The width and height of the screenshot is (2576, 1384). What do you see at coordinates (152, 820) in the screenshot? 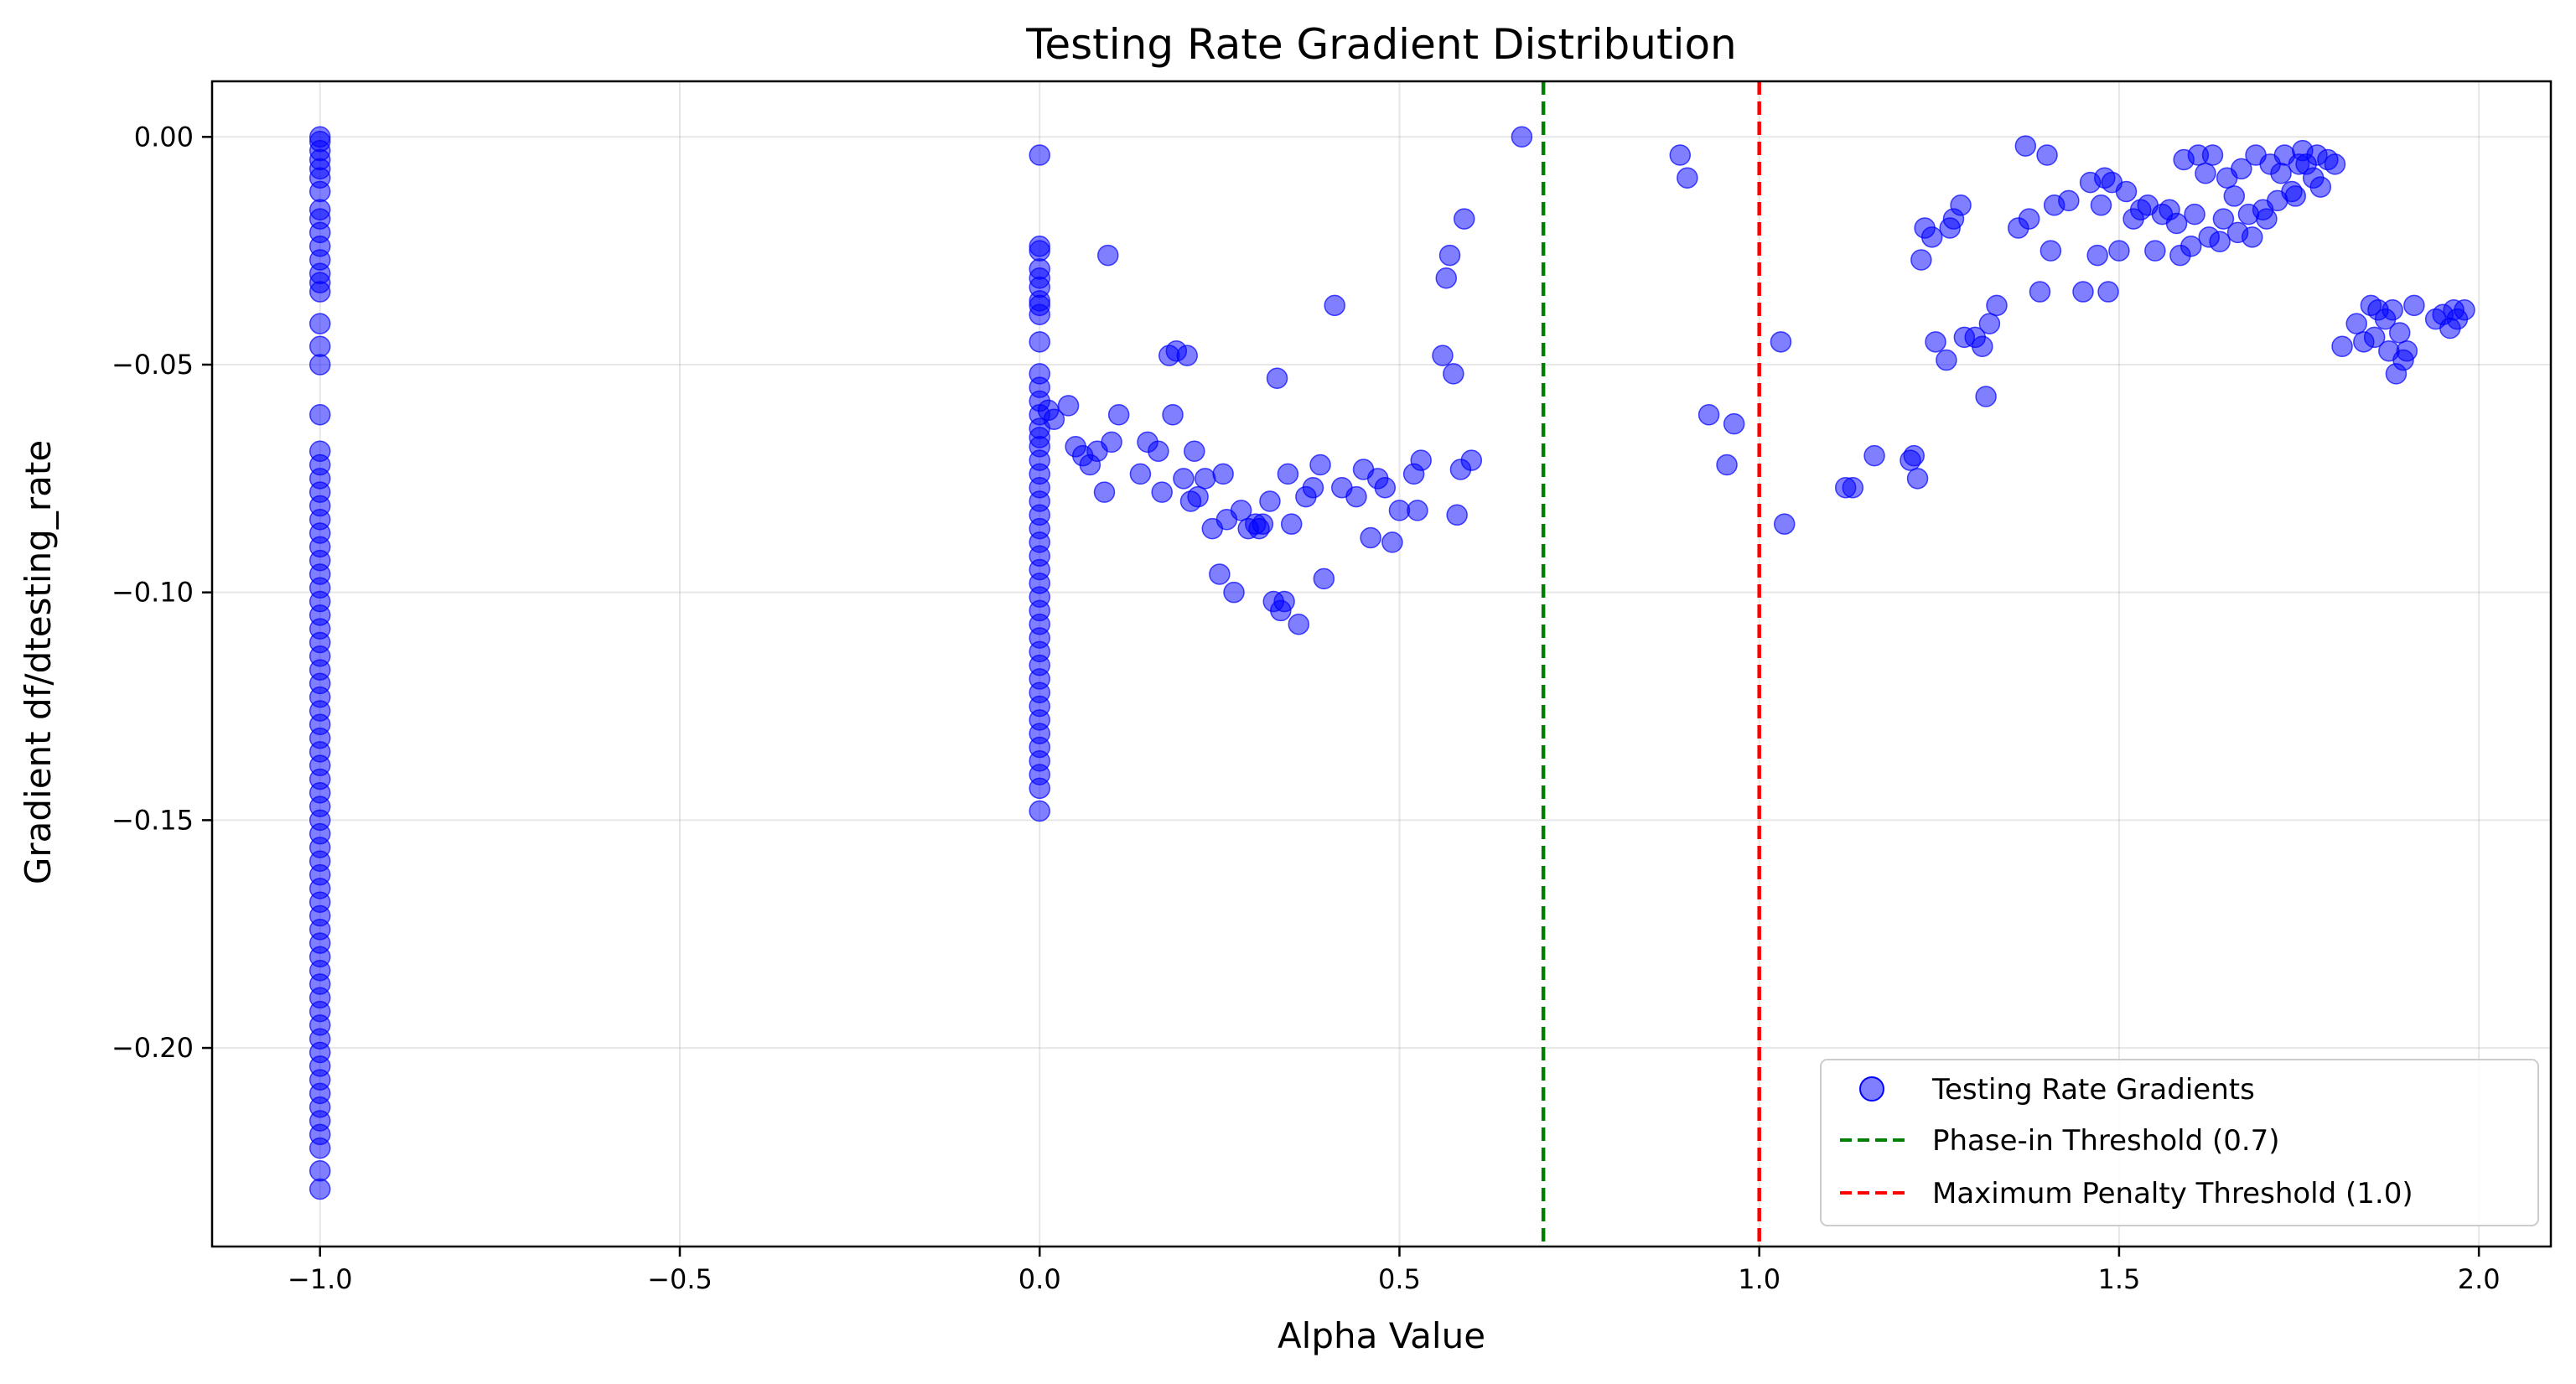
I see `y-tick-label: −0.15` at bounding box center [152, 820].